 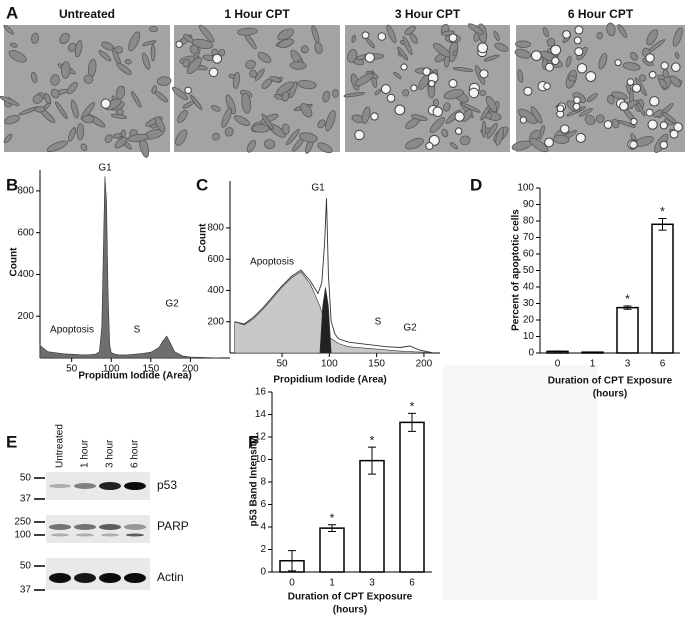 What do you see at coordinates (529, 254) in the screenshot?
I see `y-tick-label: 60` at bounding box center [529, 254].